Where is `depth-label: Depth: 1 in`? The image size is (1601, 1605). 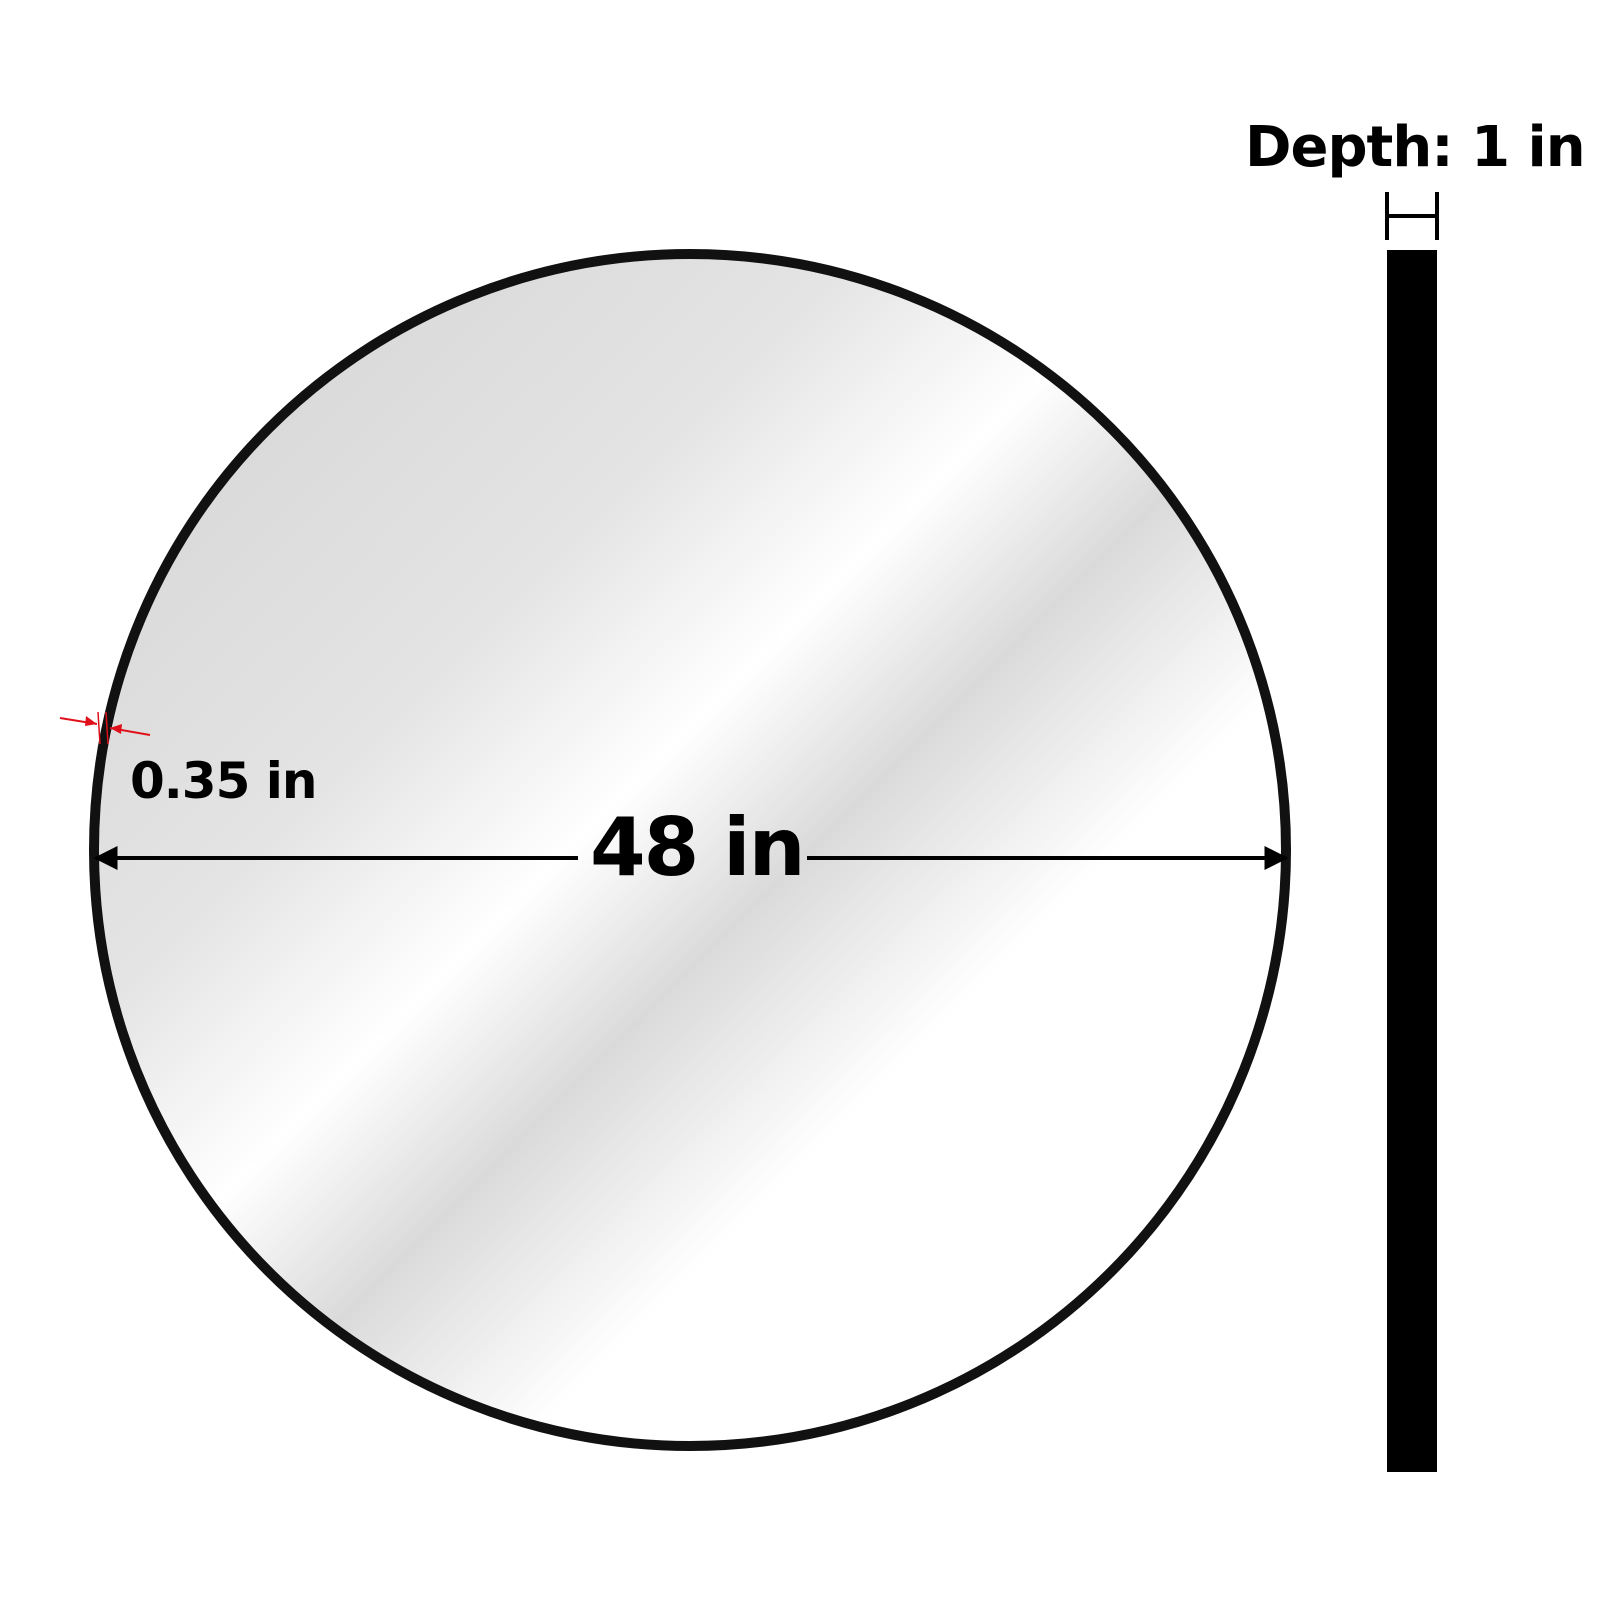
depth-label: Depth: 1 in is located at coordinates (1415, 147).